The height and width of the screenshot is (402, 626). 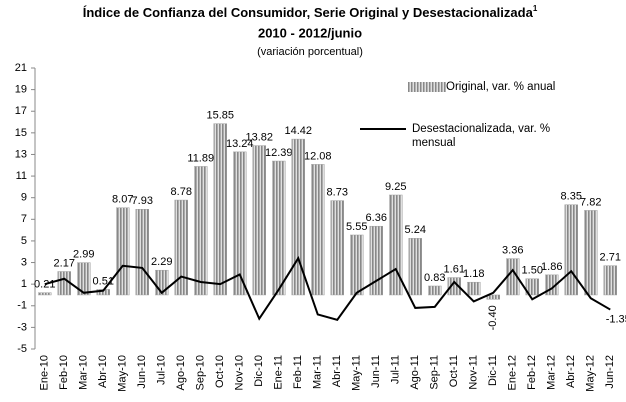 What do you see at coordinates (481, 136) in the screenshot?
I see `legend-label: Desestacionalizada, var. % mensual` at bounding box center [481, 136].